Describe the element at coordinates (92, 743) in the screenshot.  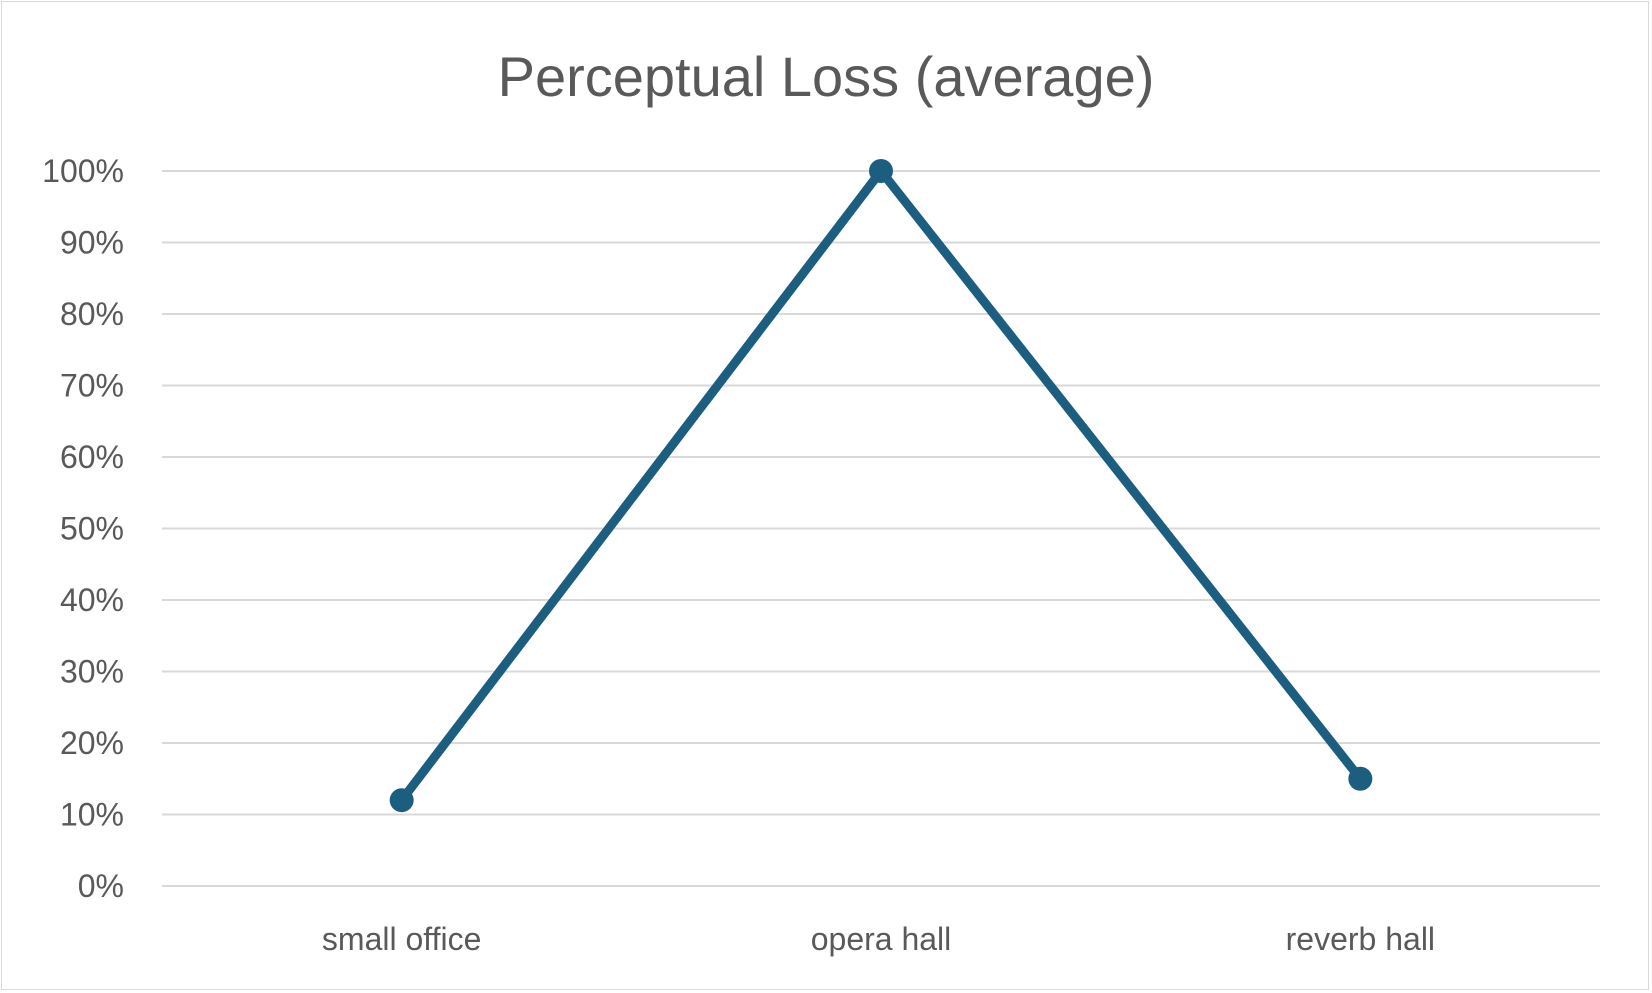
I see `y-tick-label: 20%` at that location.